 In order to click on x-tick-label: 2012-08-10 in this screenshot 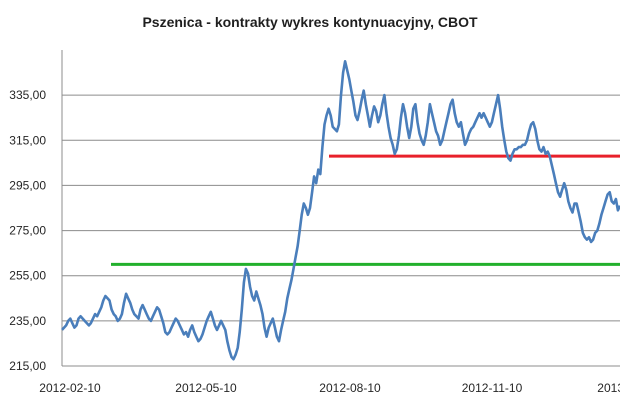, I will do `click(350, 388)`.